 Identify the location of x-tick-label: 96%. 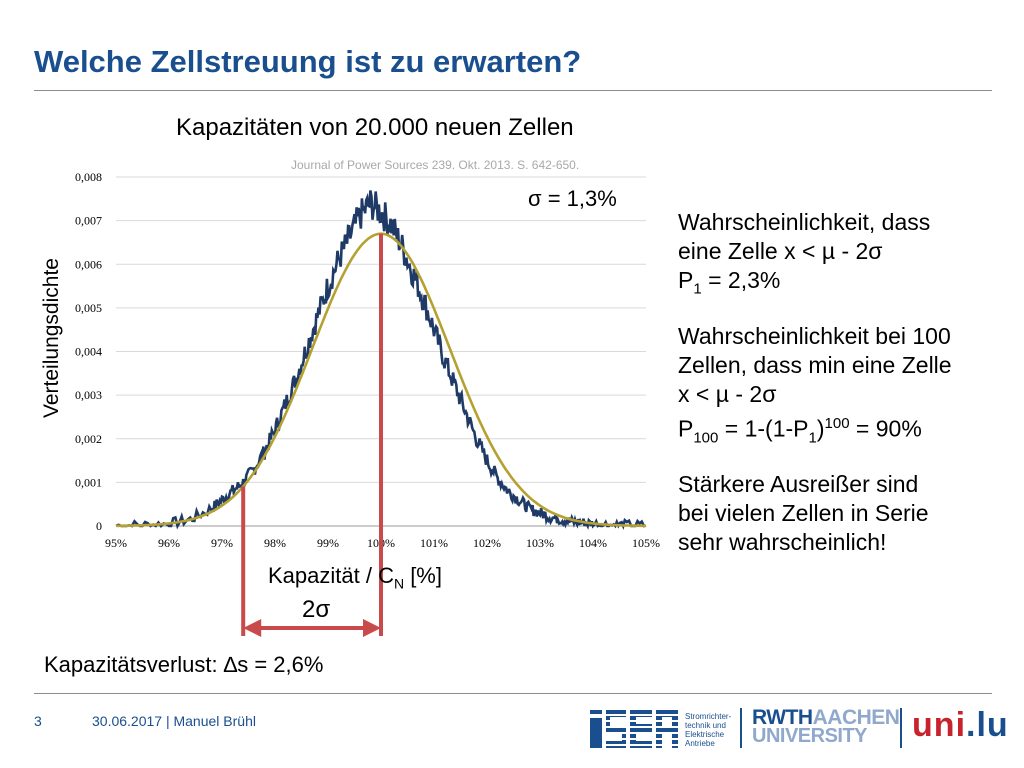
(169, 543).